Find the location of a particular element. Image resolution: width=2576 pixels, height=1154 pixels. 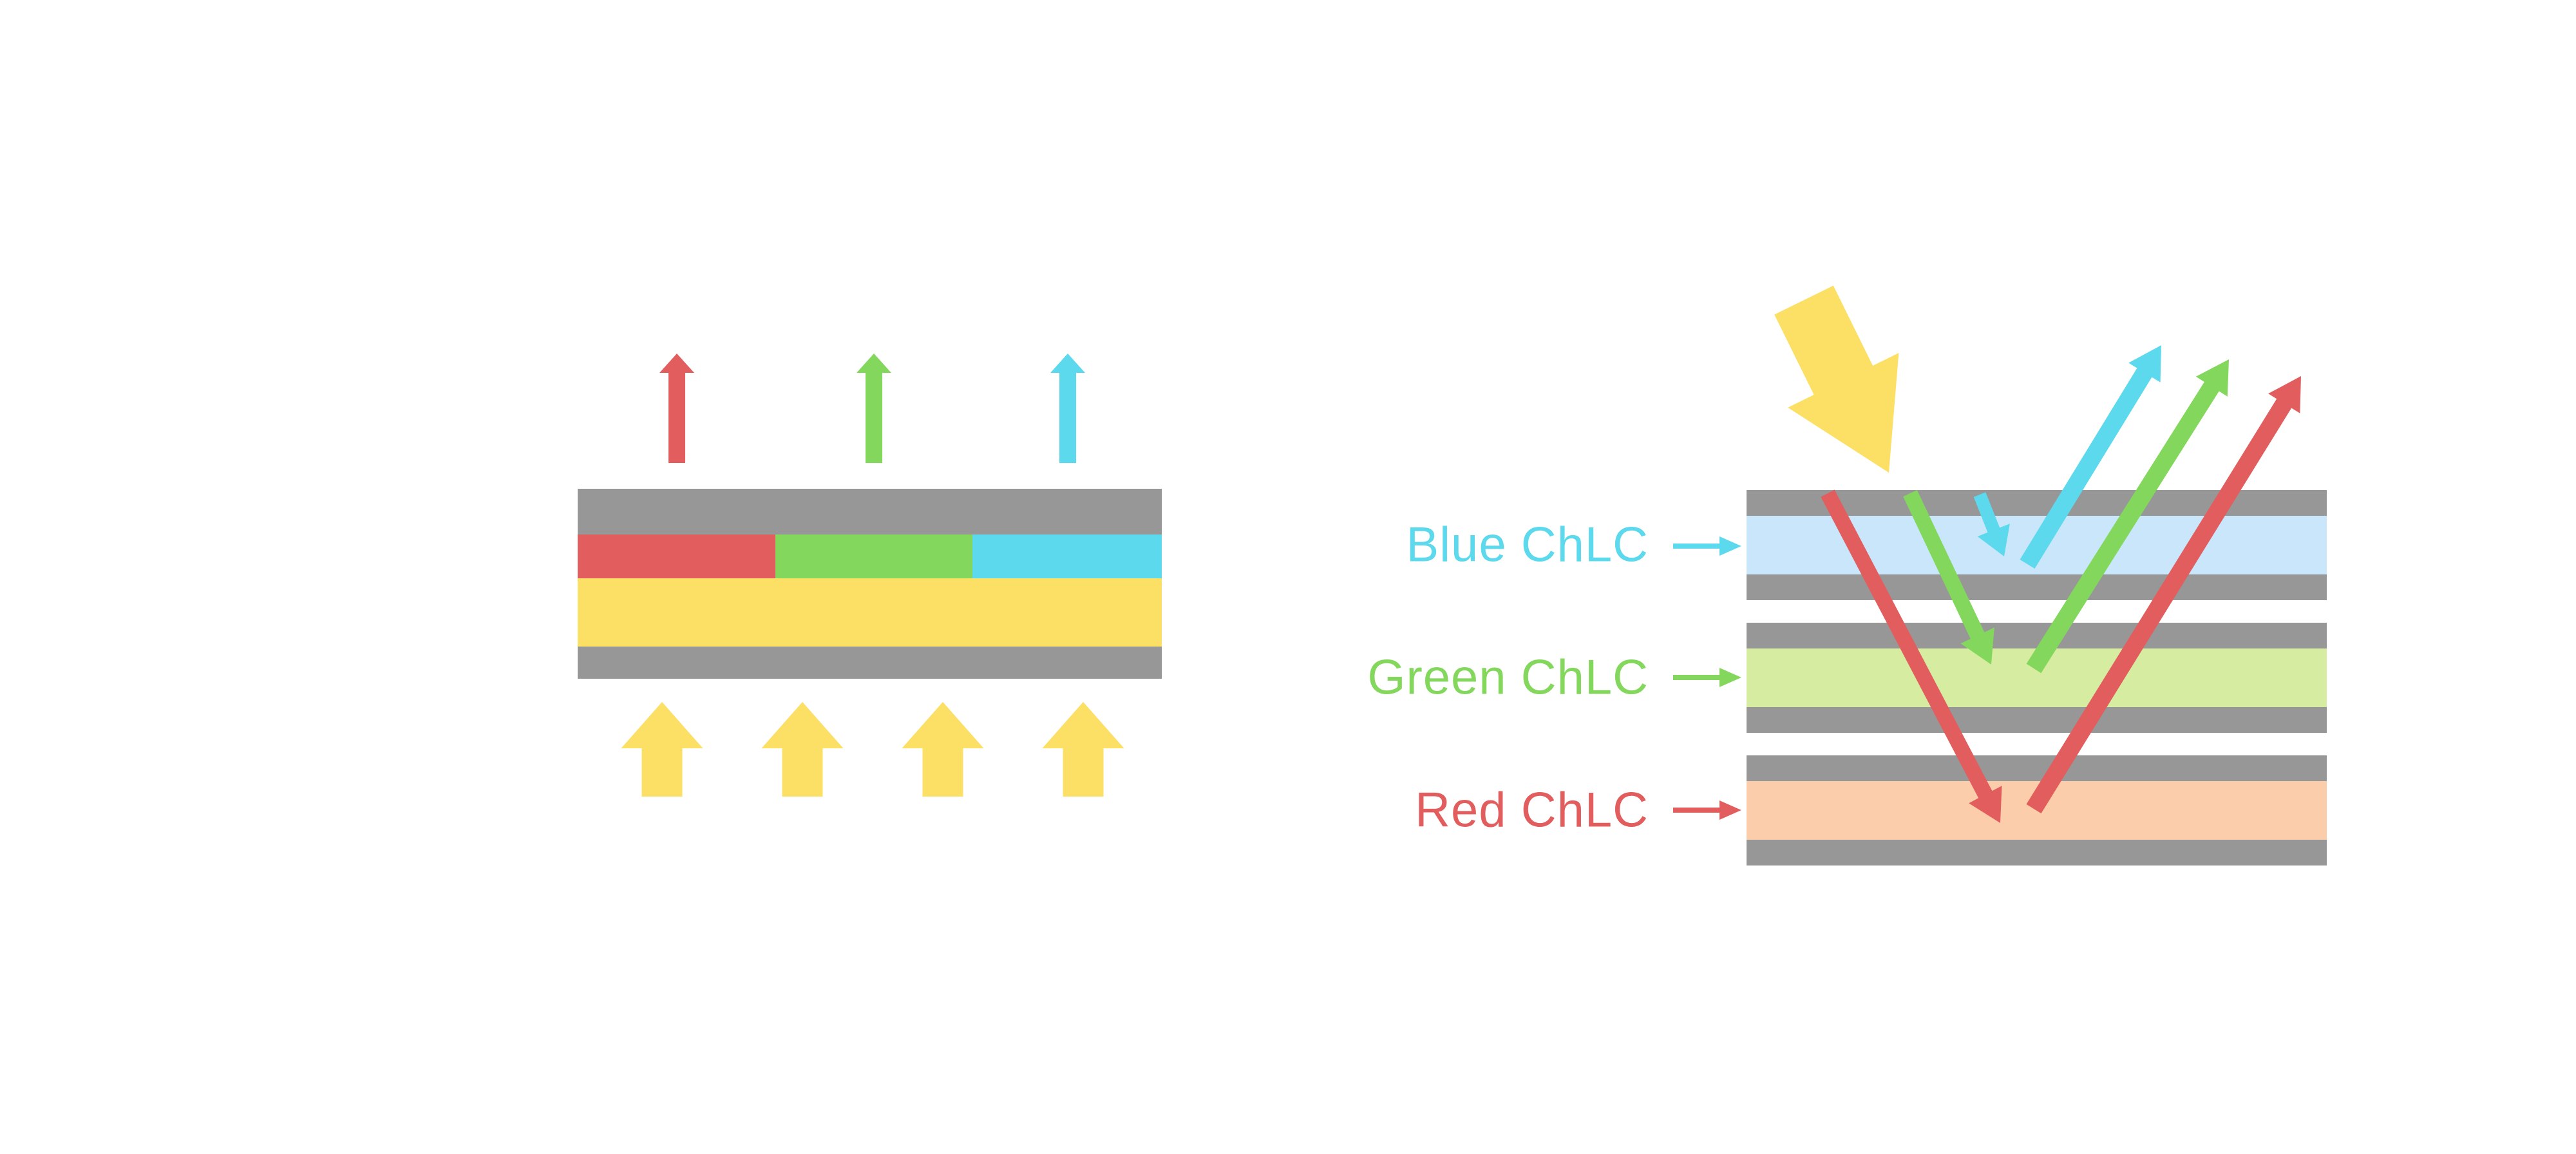

green-chlc-label: Green ChLC is located at coordinates (1508, 677).